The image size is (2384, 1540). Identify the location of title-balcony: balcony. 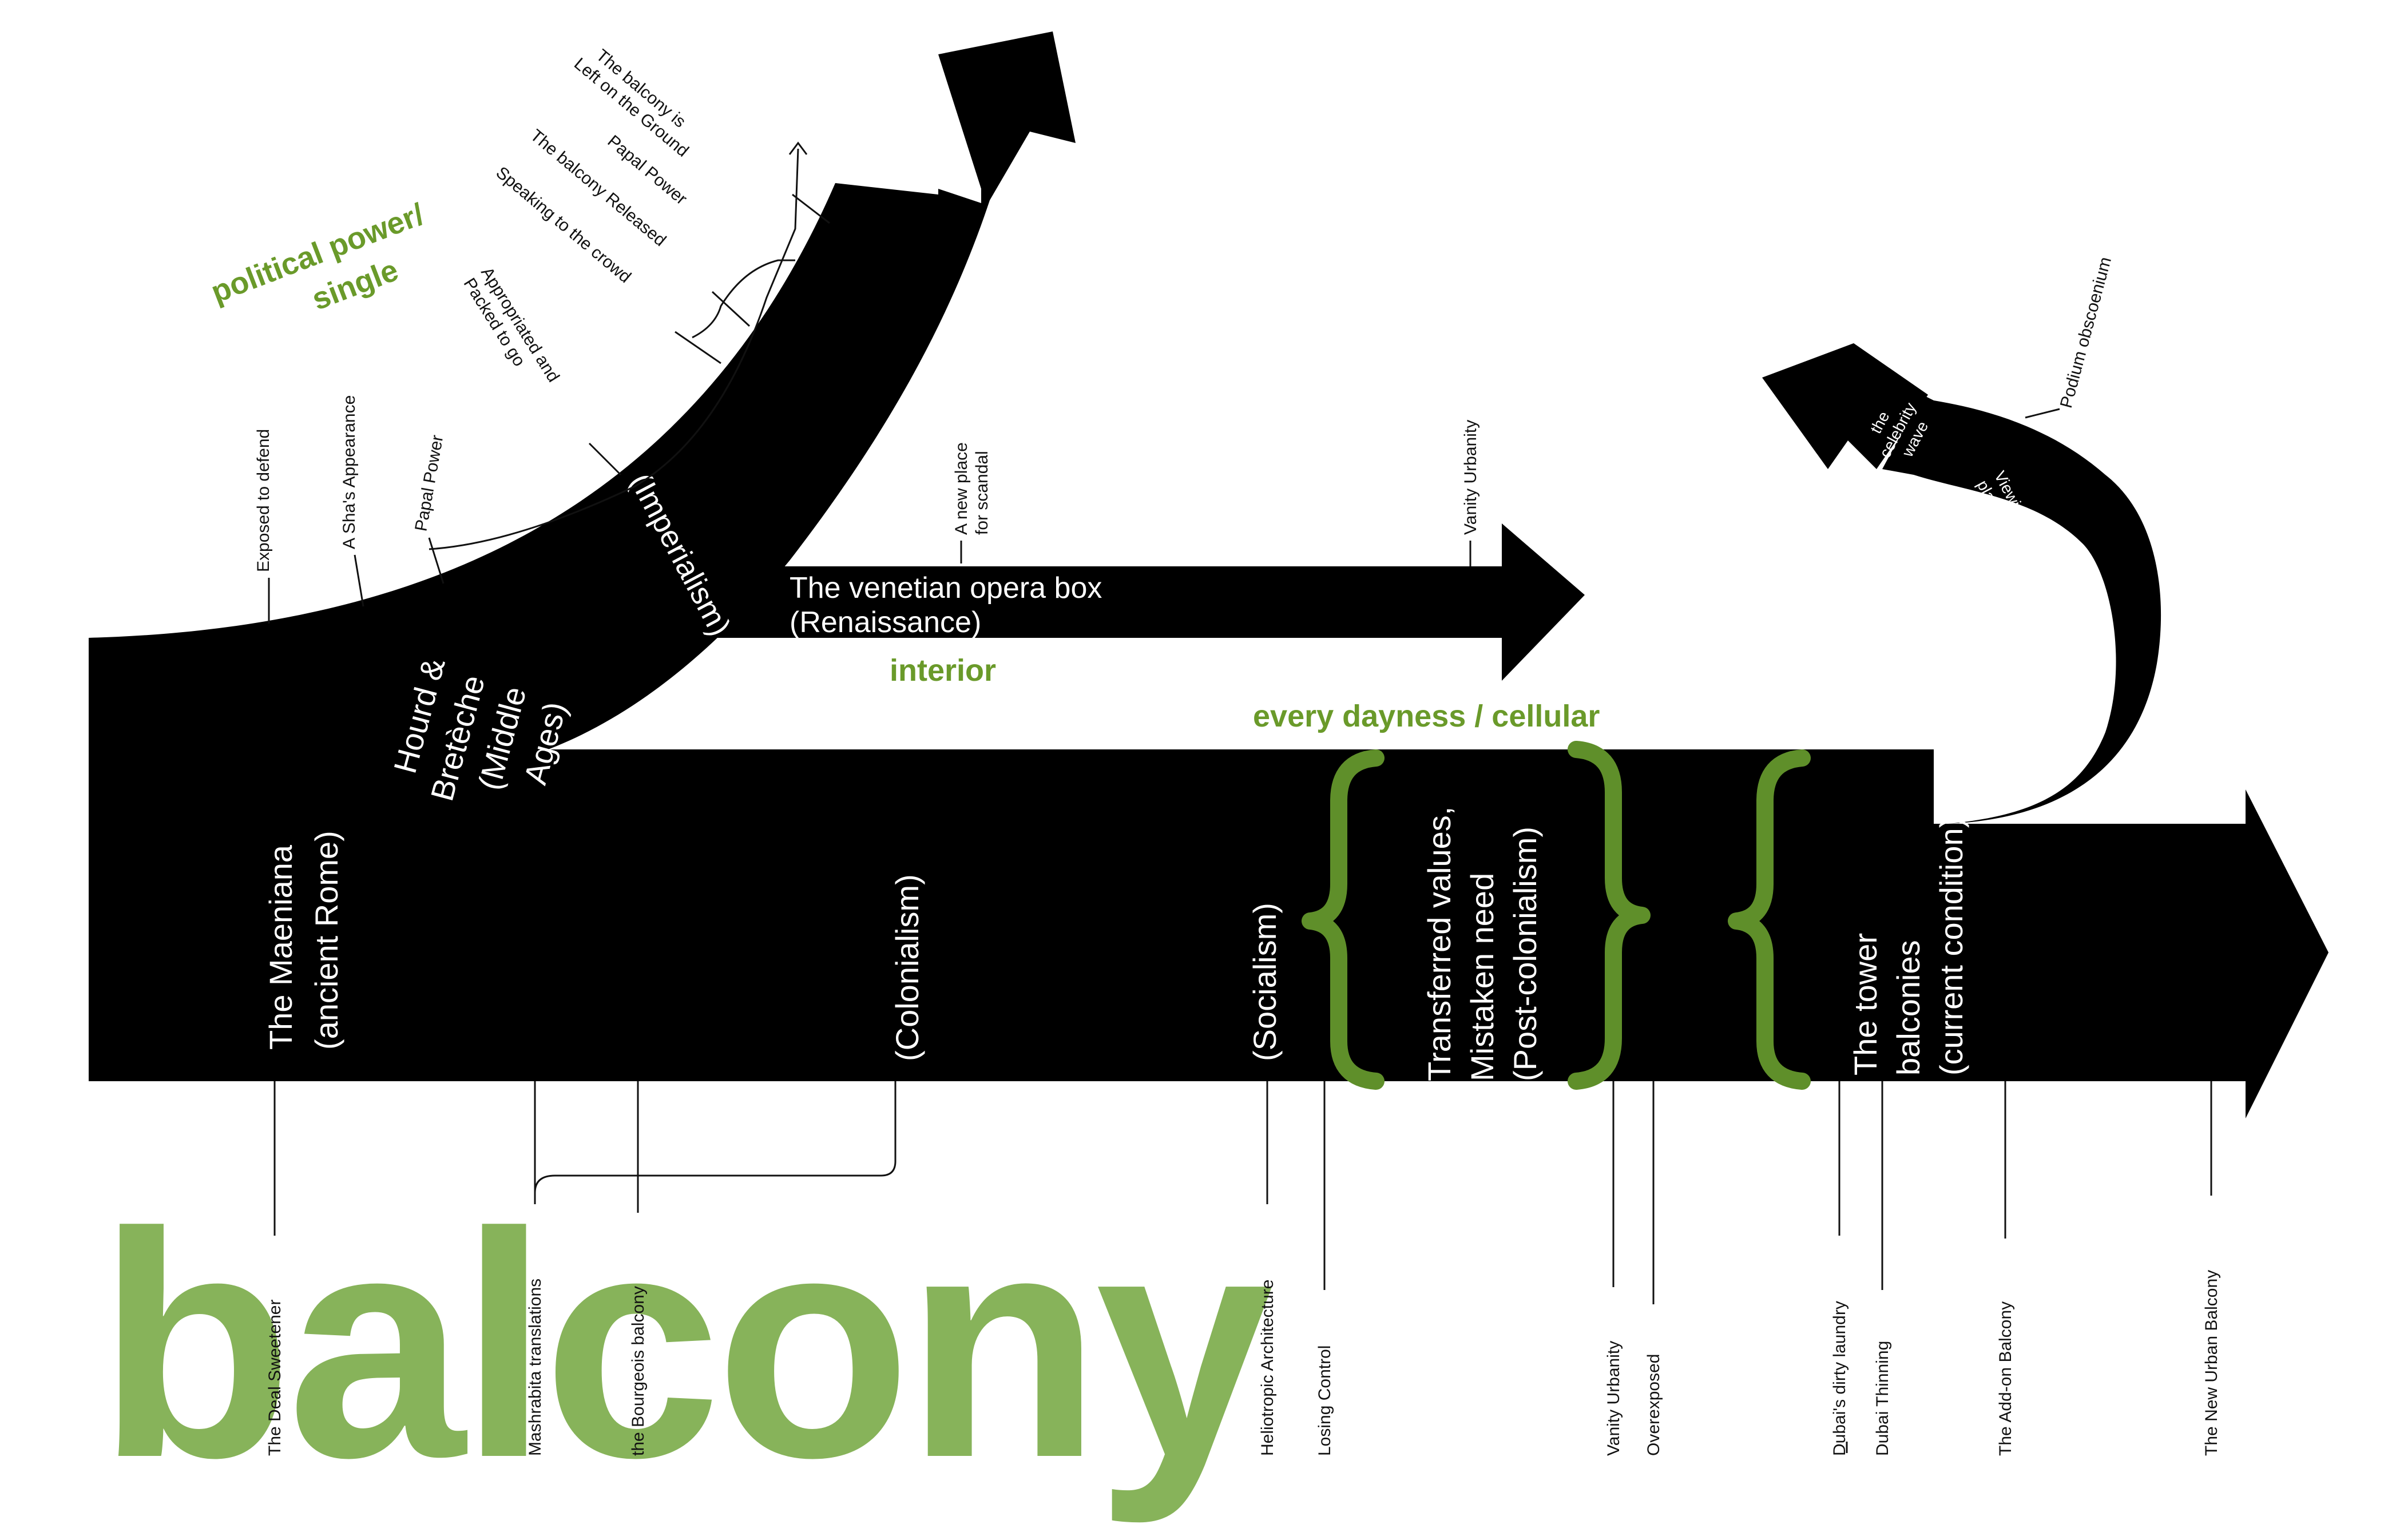
(686, 1346).